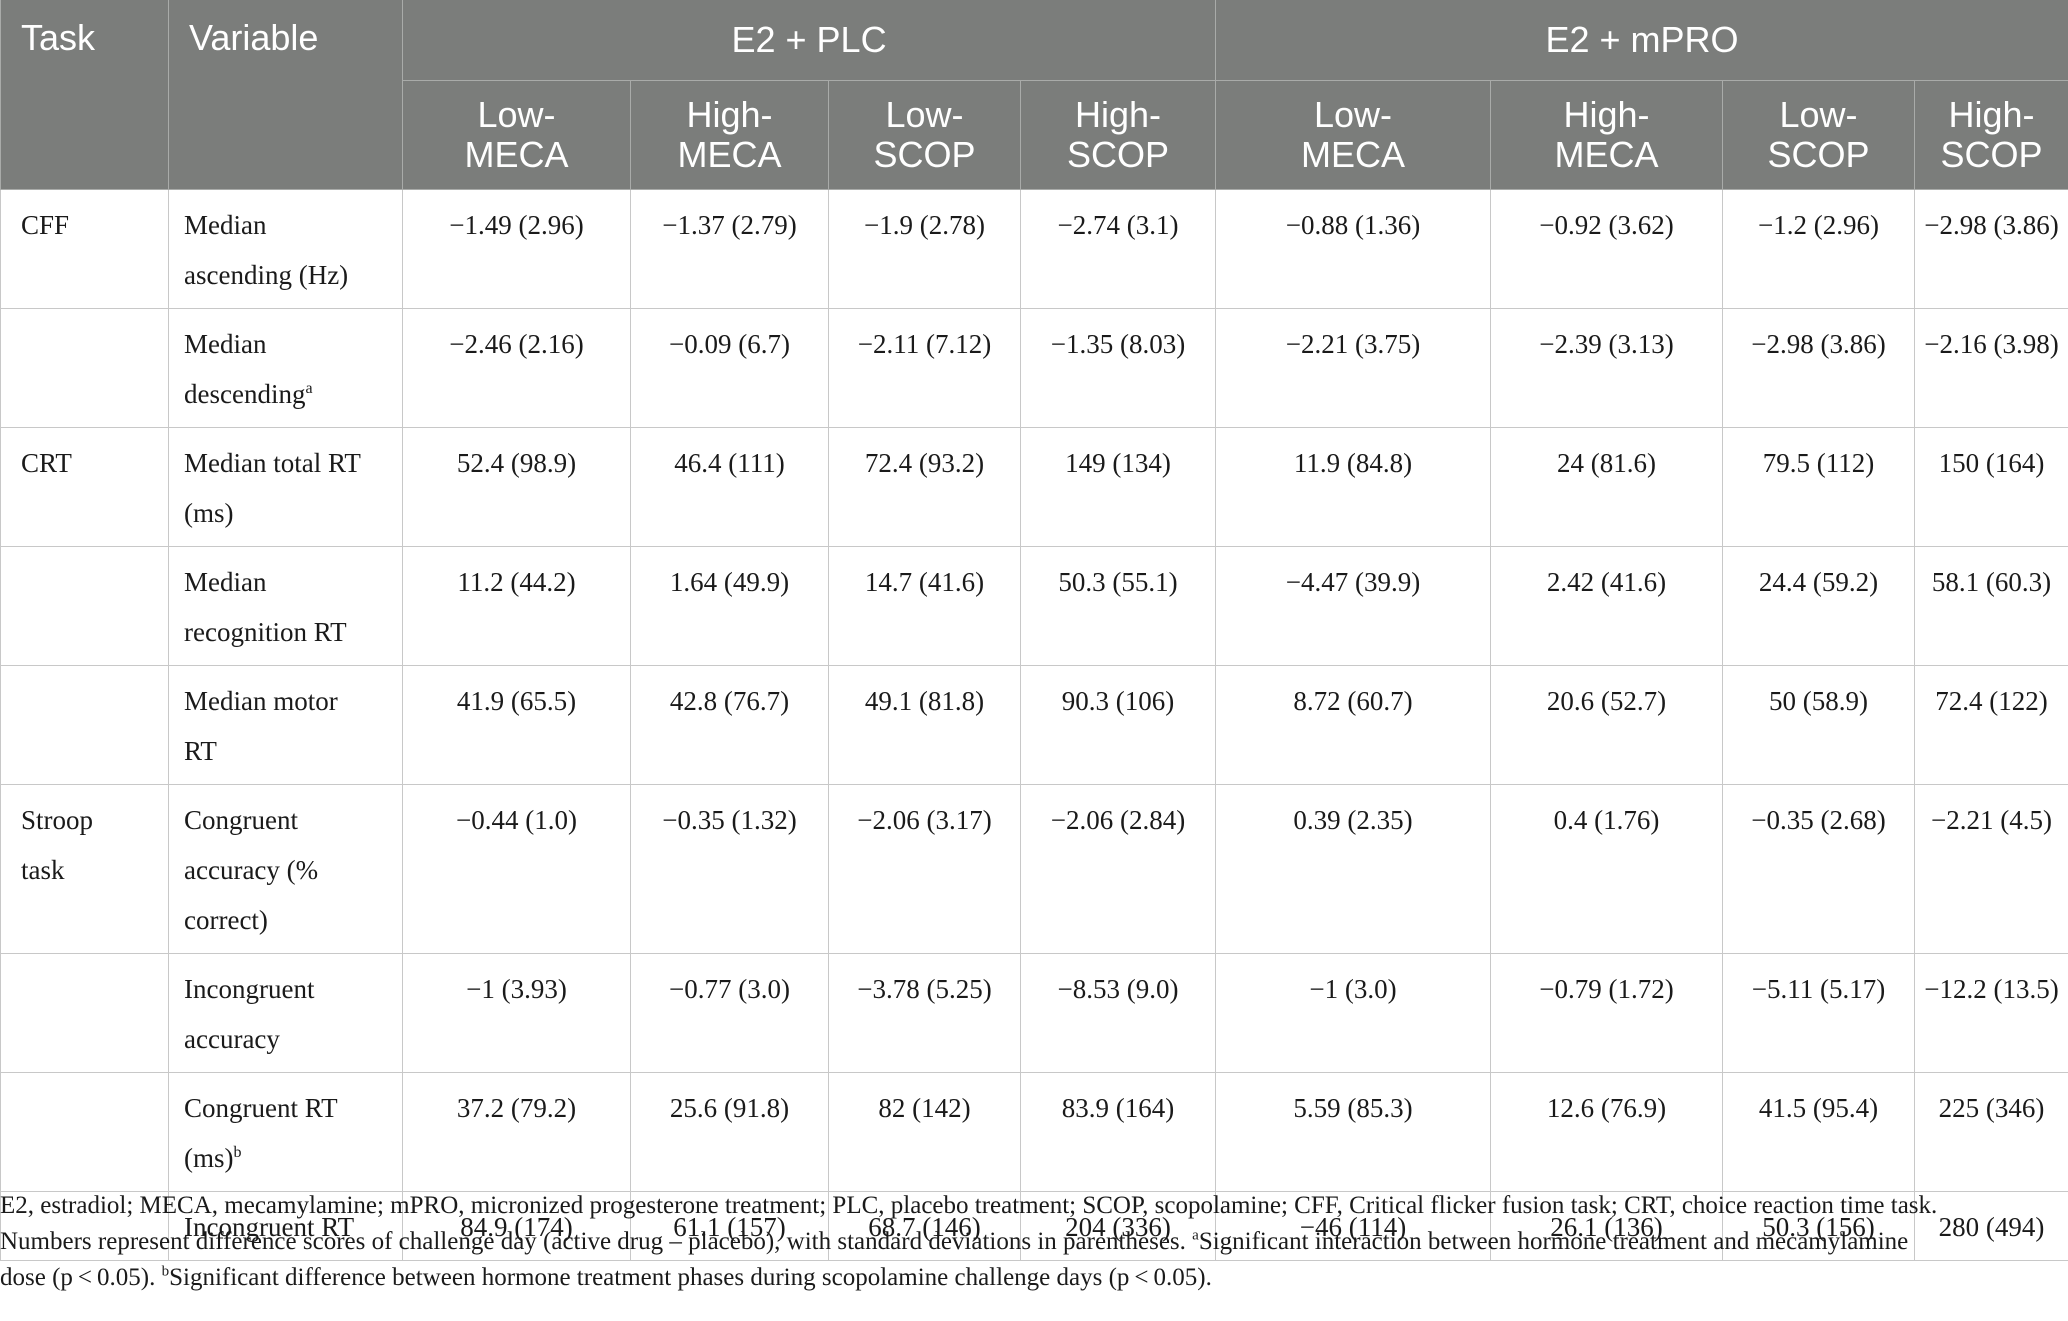  Describe the element at coordinates (729, 1132) in the screenshot. I see `cell-value: 25.6 (91.8)` at that location.